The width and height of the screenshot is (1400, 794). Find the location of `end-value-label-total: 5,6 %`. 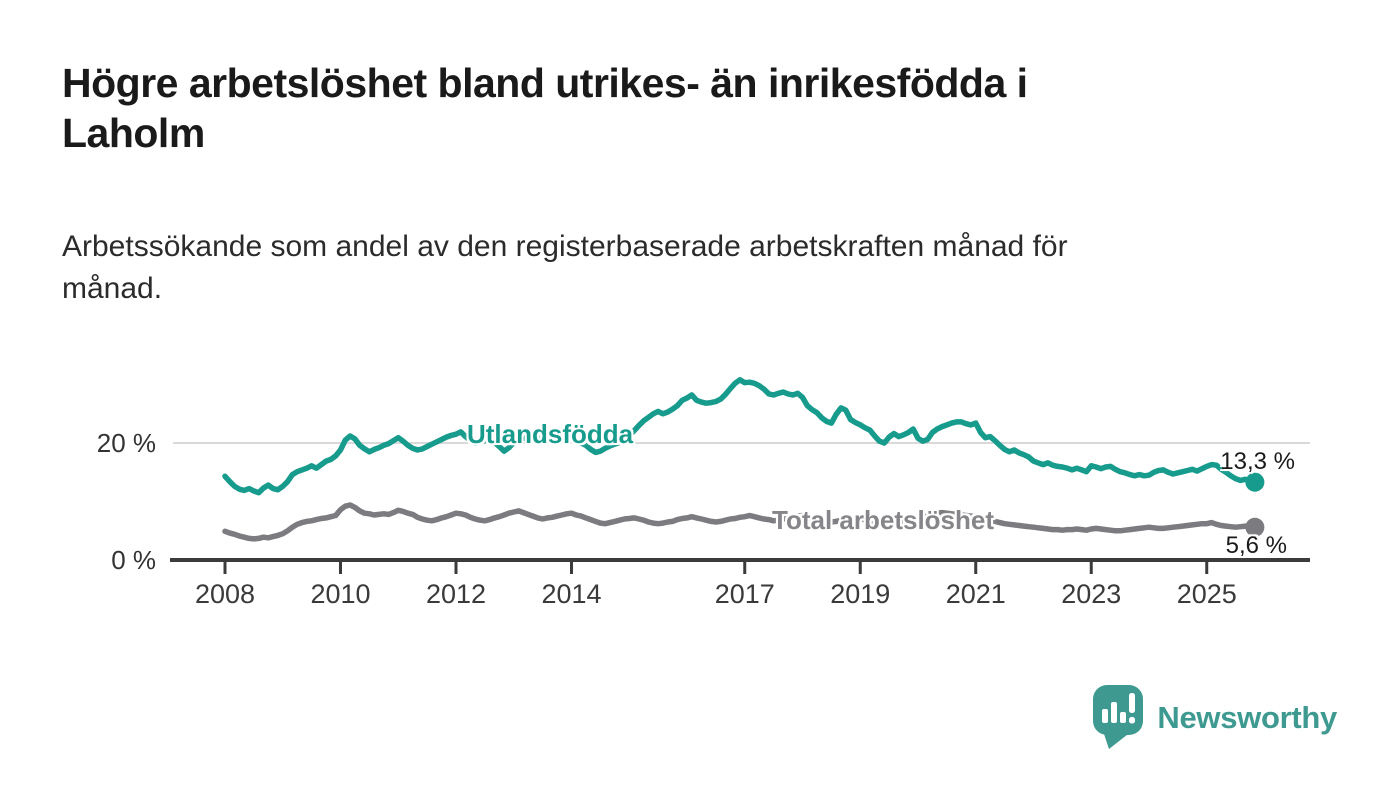

end-value-label-total: 5,6 % is located at coordinates (1256, 545).